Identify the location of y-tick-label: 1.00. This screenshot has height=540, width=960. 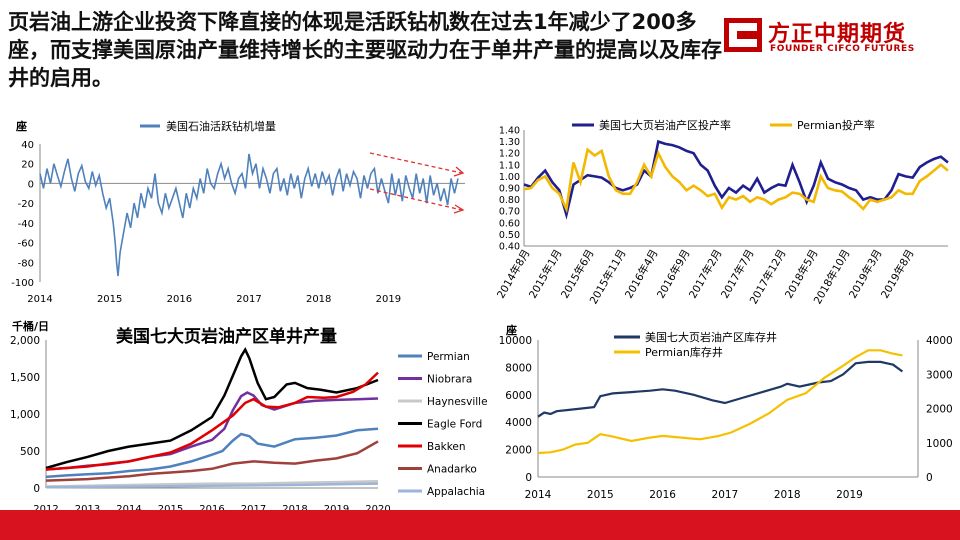
(509, 177).